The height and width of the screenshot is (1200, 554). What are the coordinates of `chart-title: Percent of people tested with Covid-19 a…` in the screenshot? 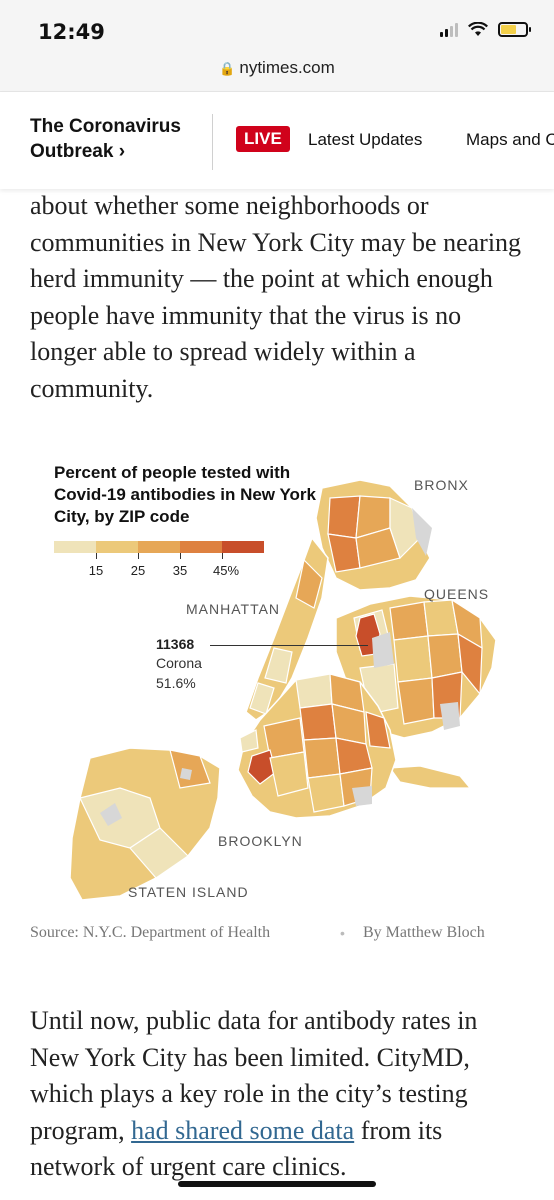 It's located at (185, 494).